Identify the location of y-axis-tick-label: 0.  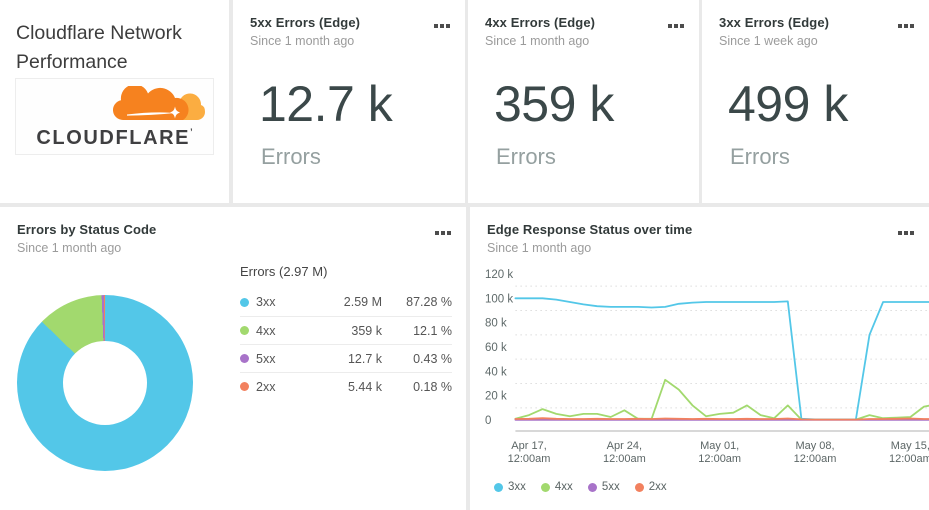
(488, 421).